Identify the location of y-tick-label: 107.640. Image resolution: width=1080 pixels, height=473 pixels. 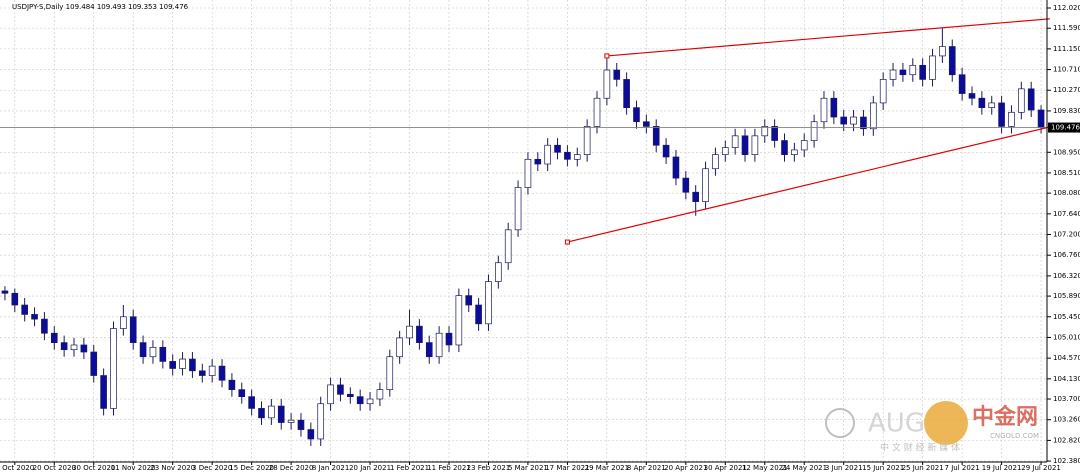
(1066, 214).